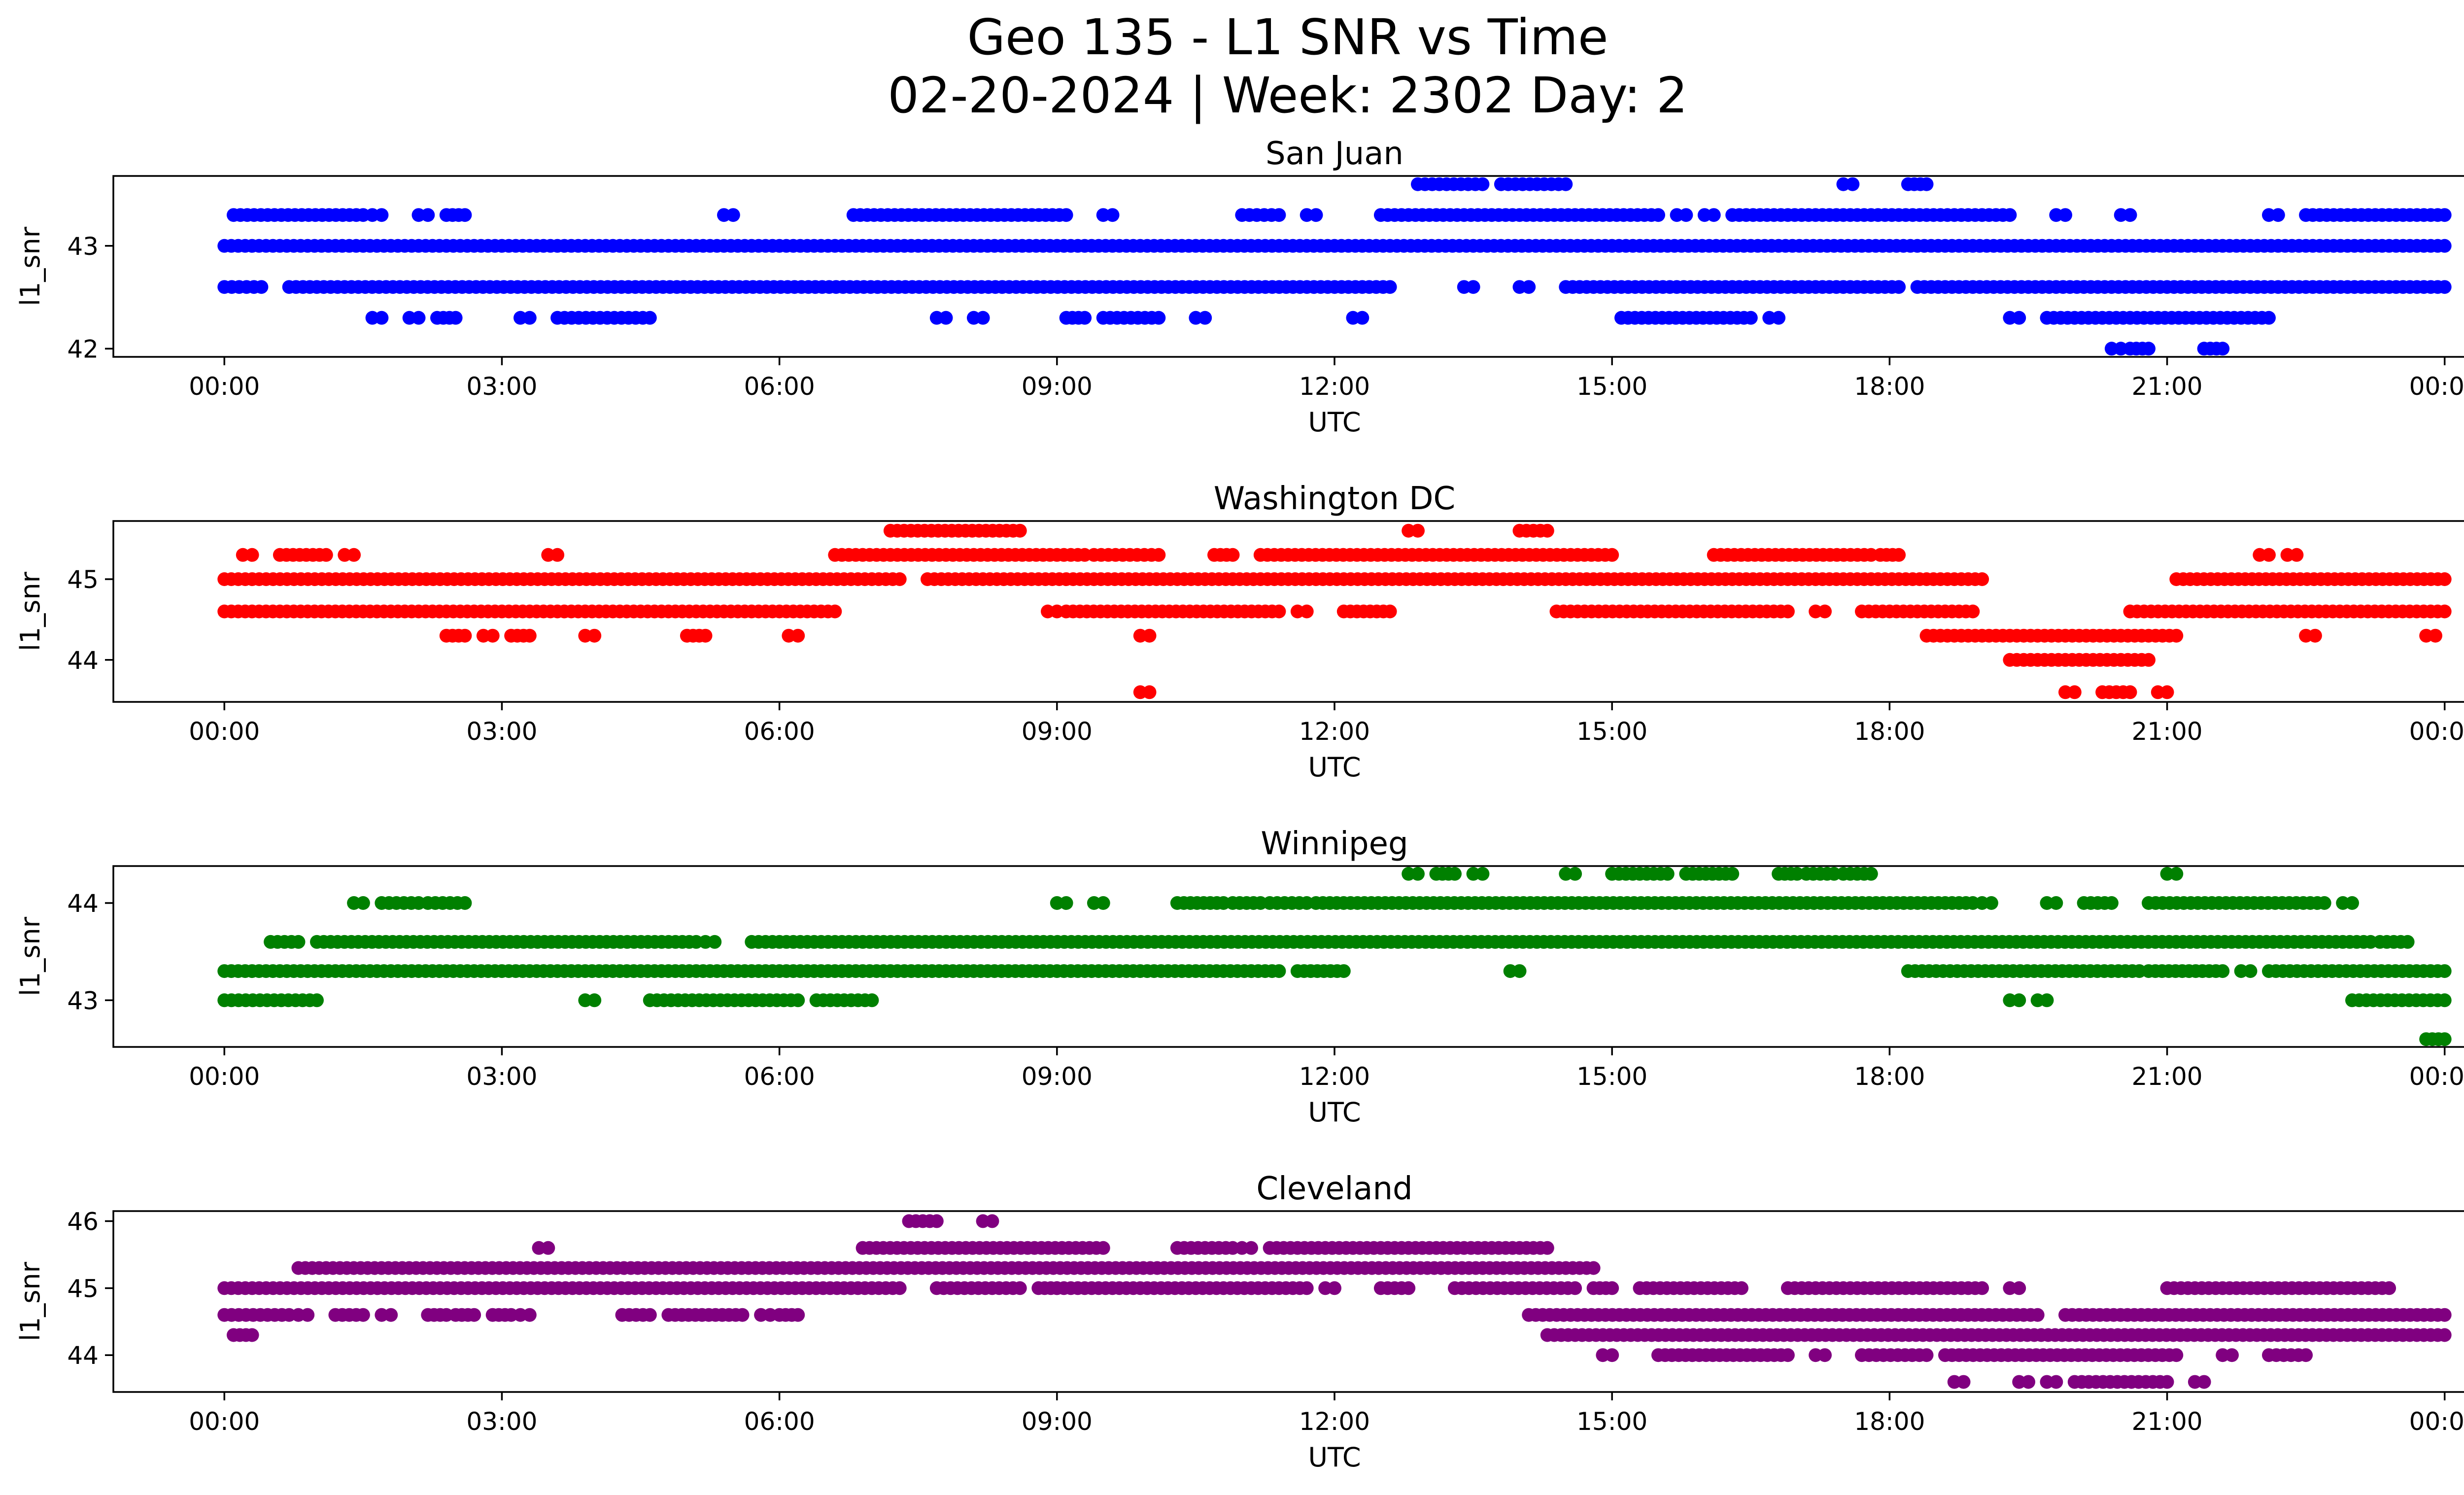  I want to click on y-tick-label: 45, so click(83, 579).